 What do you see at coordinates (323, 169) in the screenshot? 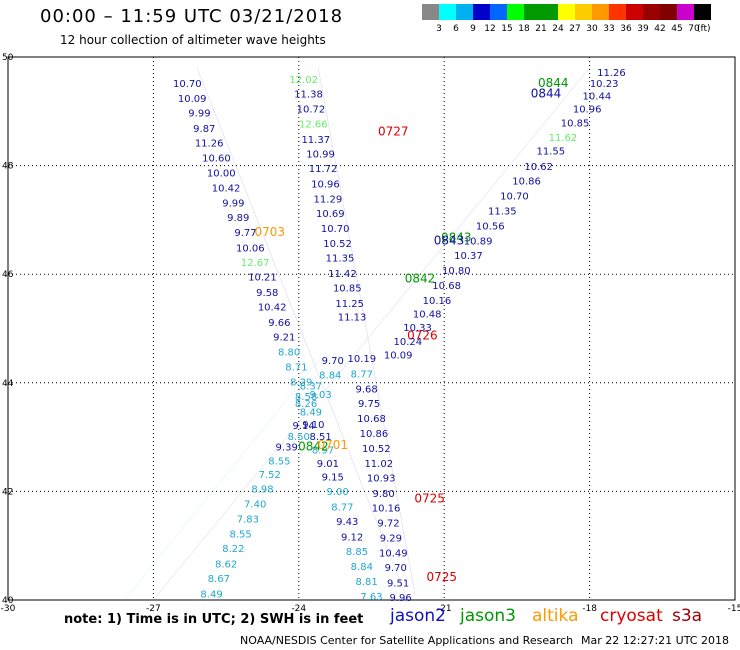
I see `wave-height-label: 11.72` at bounding box center [323, 169].